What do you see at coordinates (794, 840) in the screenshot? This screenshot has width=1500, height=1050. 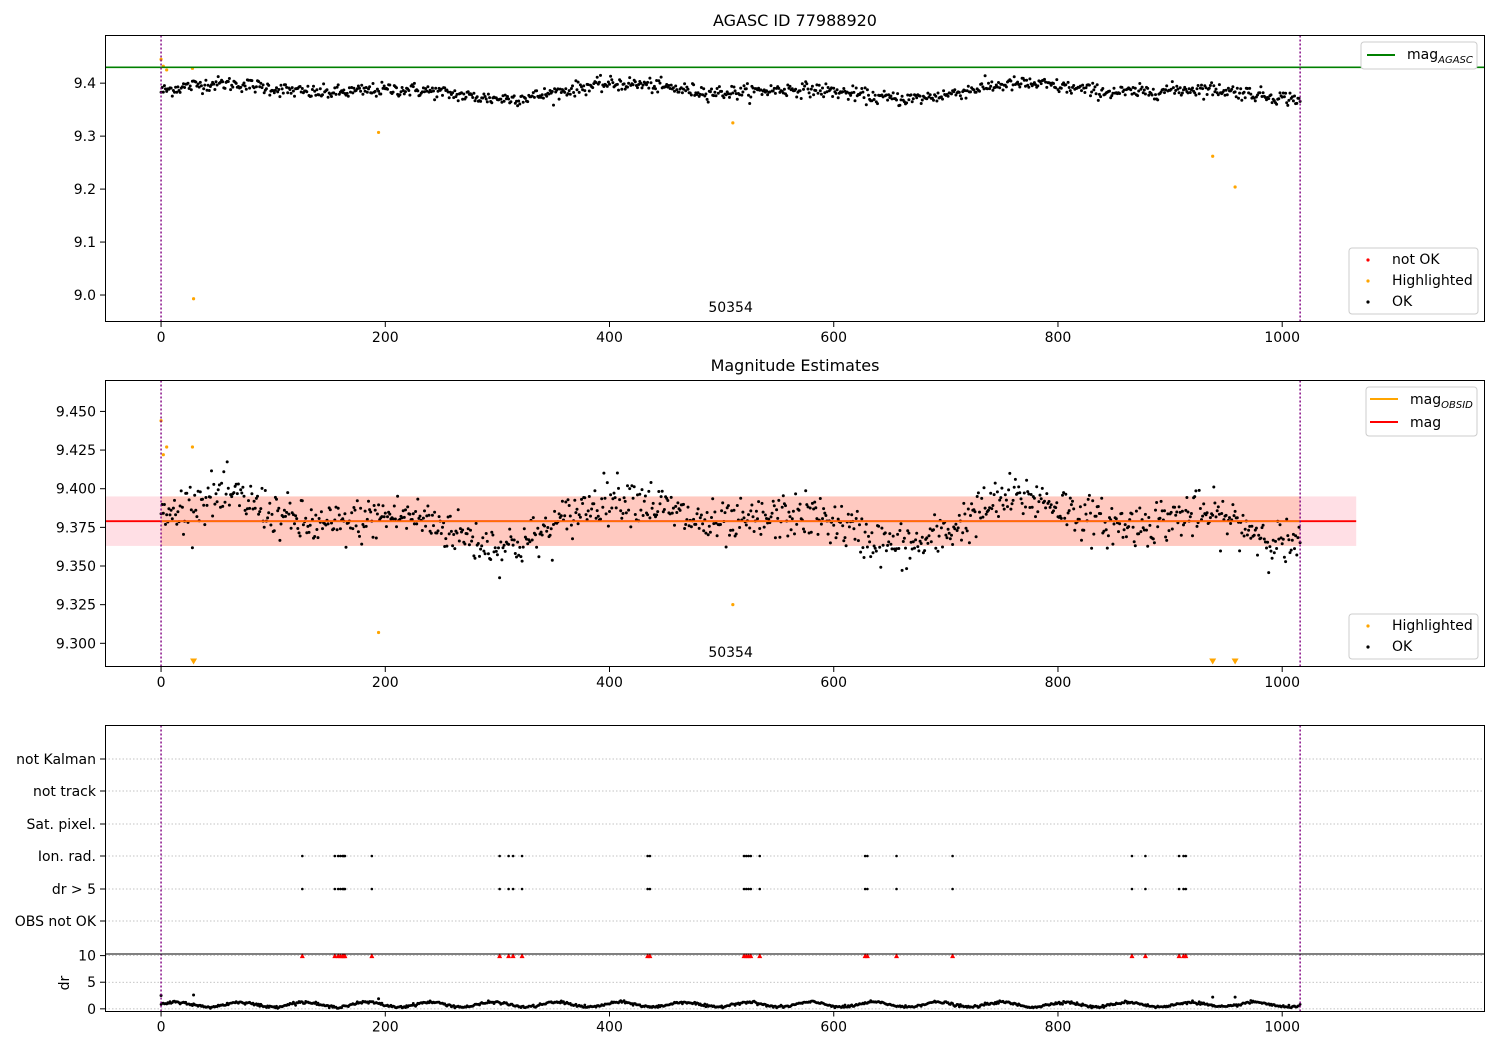 I see `flag-rows` at bounding box center [794, 840].